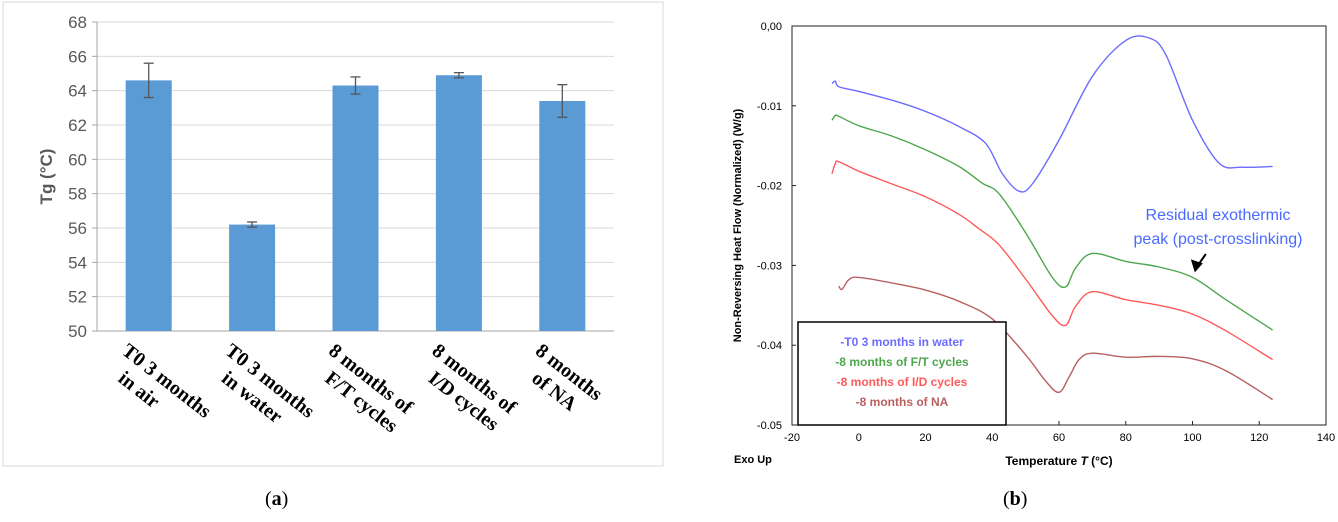  Describe the element at coordinates (1192, 438) in the screenshot. I see `chart-b-xtick-label: 100` at that location.